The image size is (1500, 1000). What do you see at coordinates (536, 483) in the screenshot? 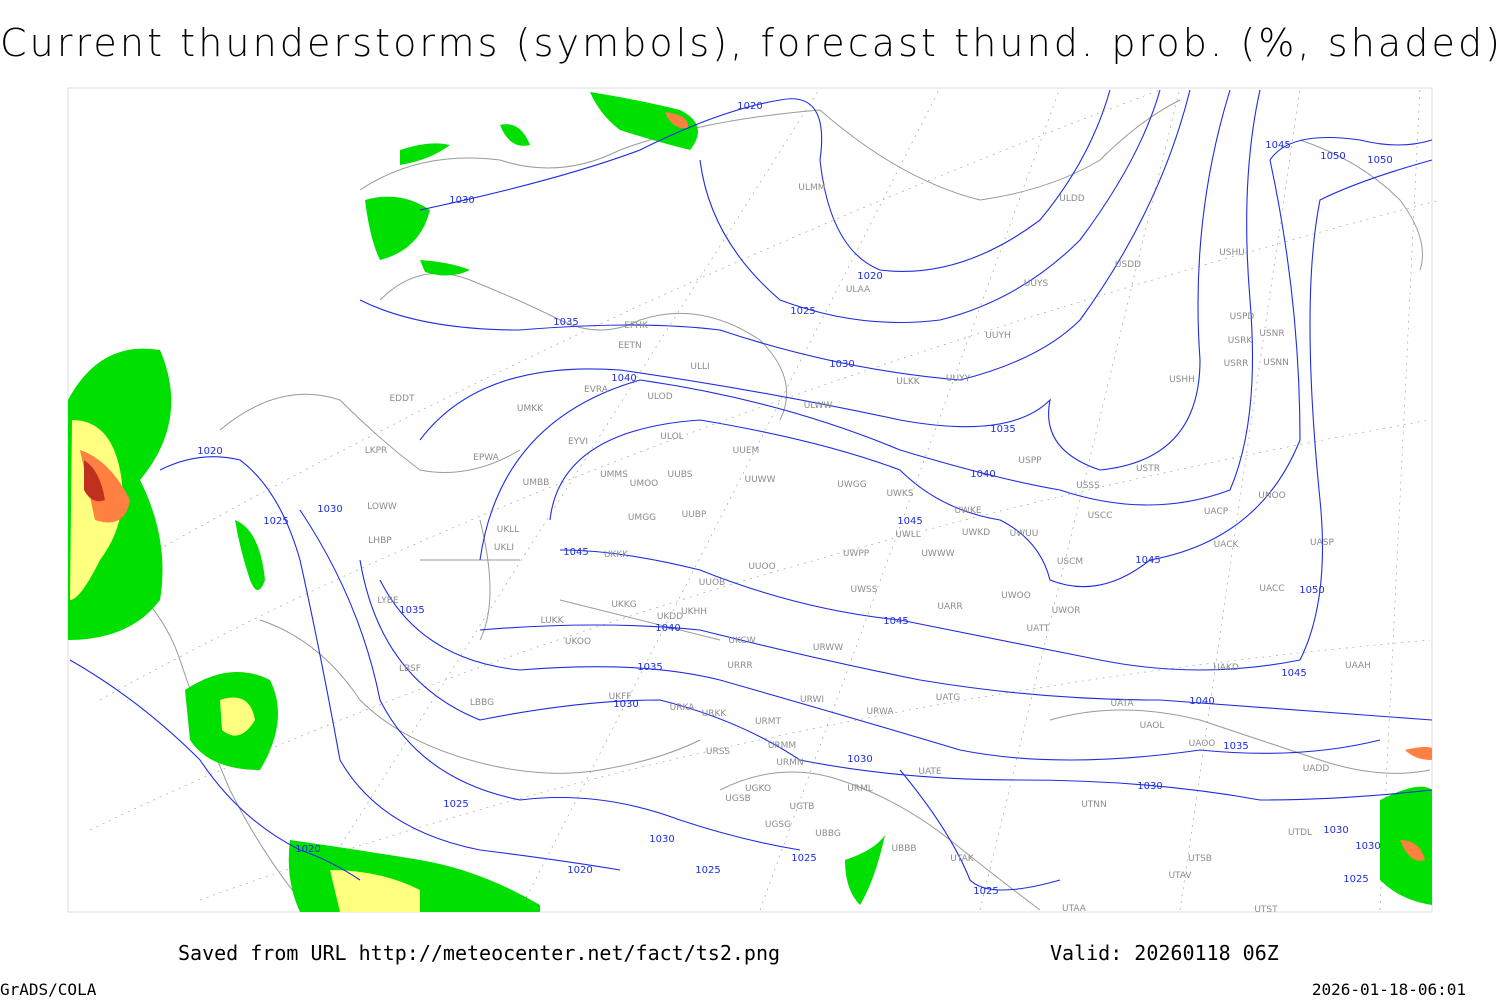
I see `station-code: UMBB` at bounding box center [536, 483].